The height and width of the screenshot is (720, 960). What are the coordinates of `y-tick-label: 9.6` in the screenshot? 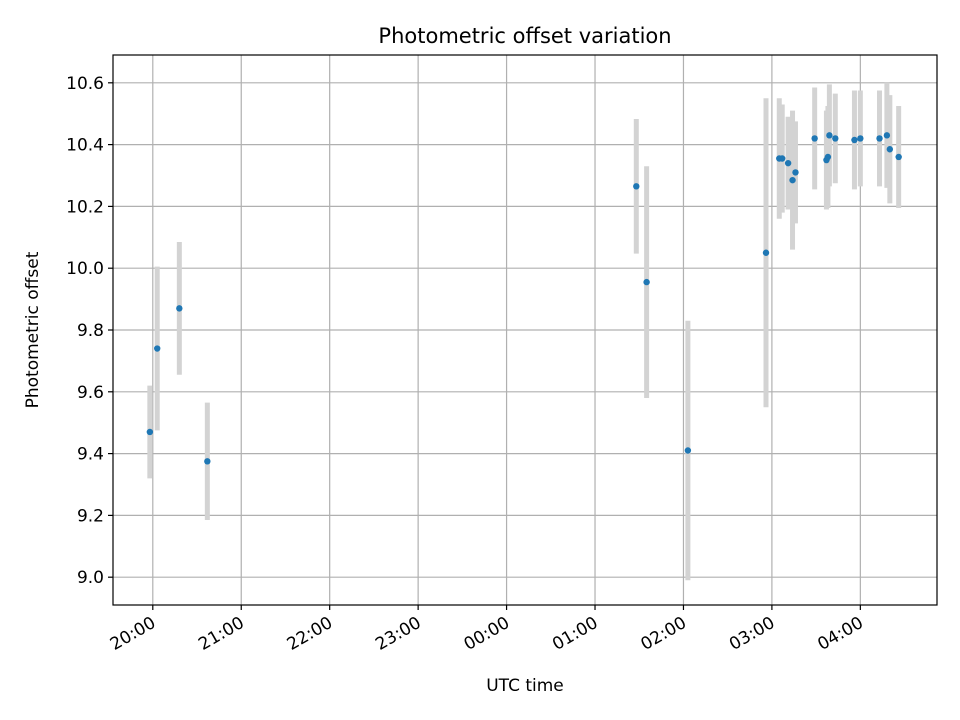 It's located at (90, 393).